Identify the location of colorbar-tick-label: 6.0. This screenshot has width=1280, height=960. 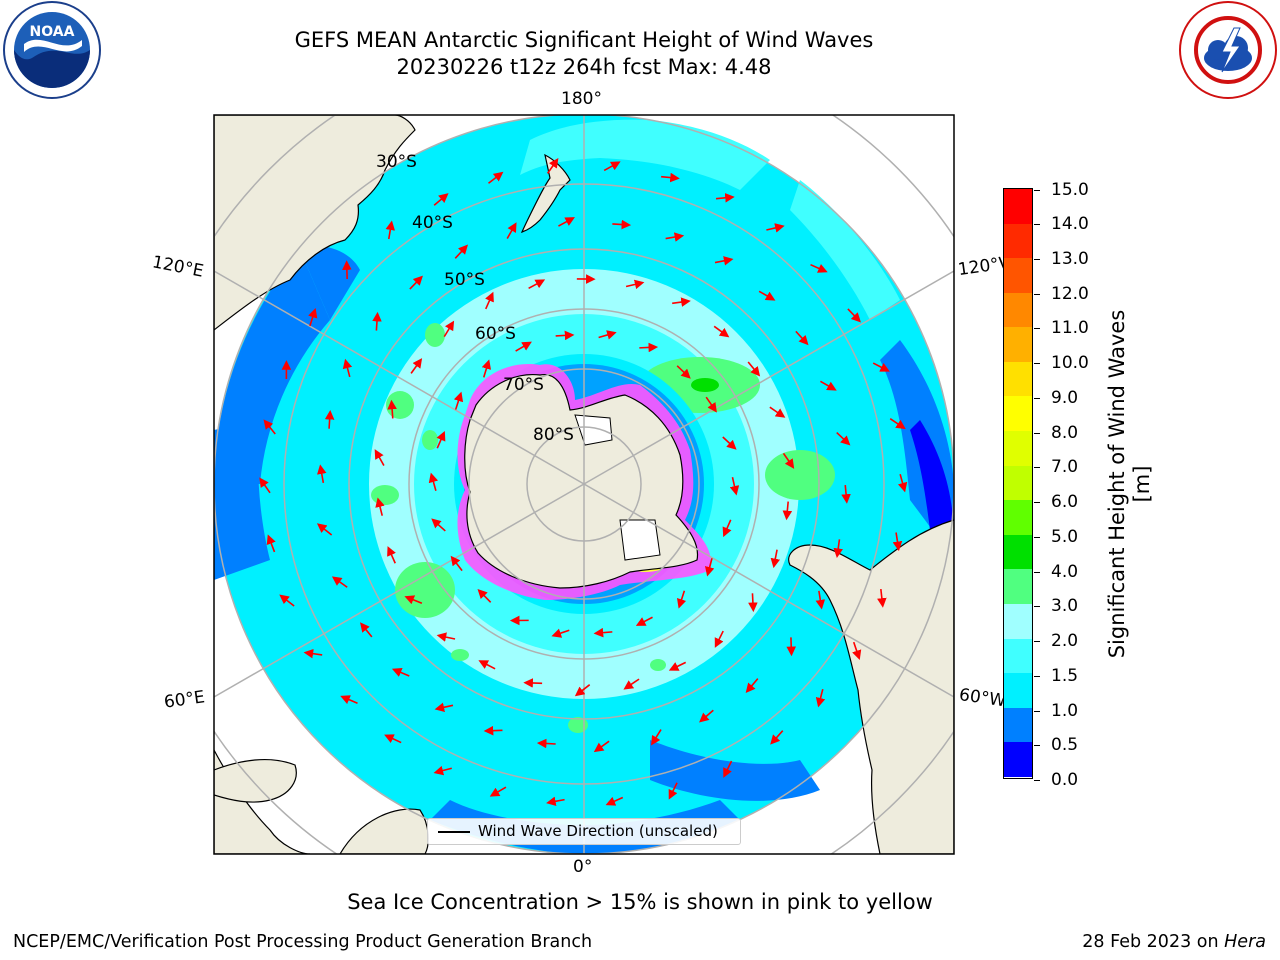
(1065, 502).